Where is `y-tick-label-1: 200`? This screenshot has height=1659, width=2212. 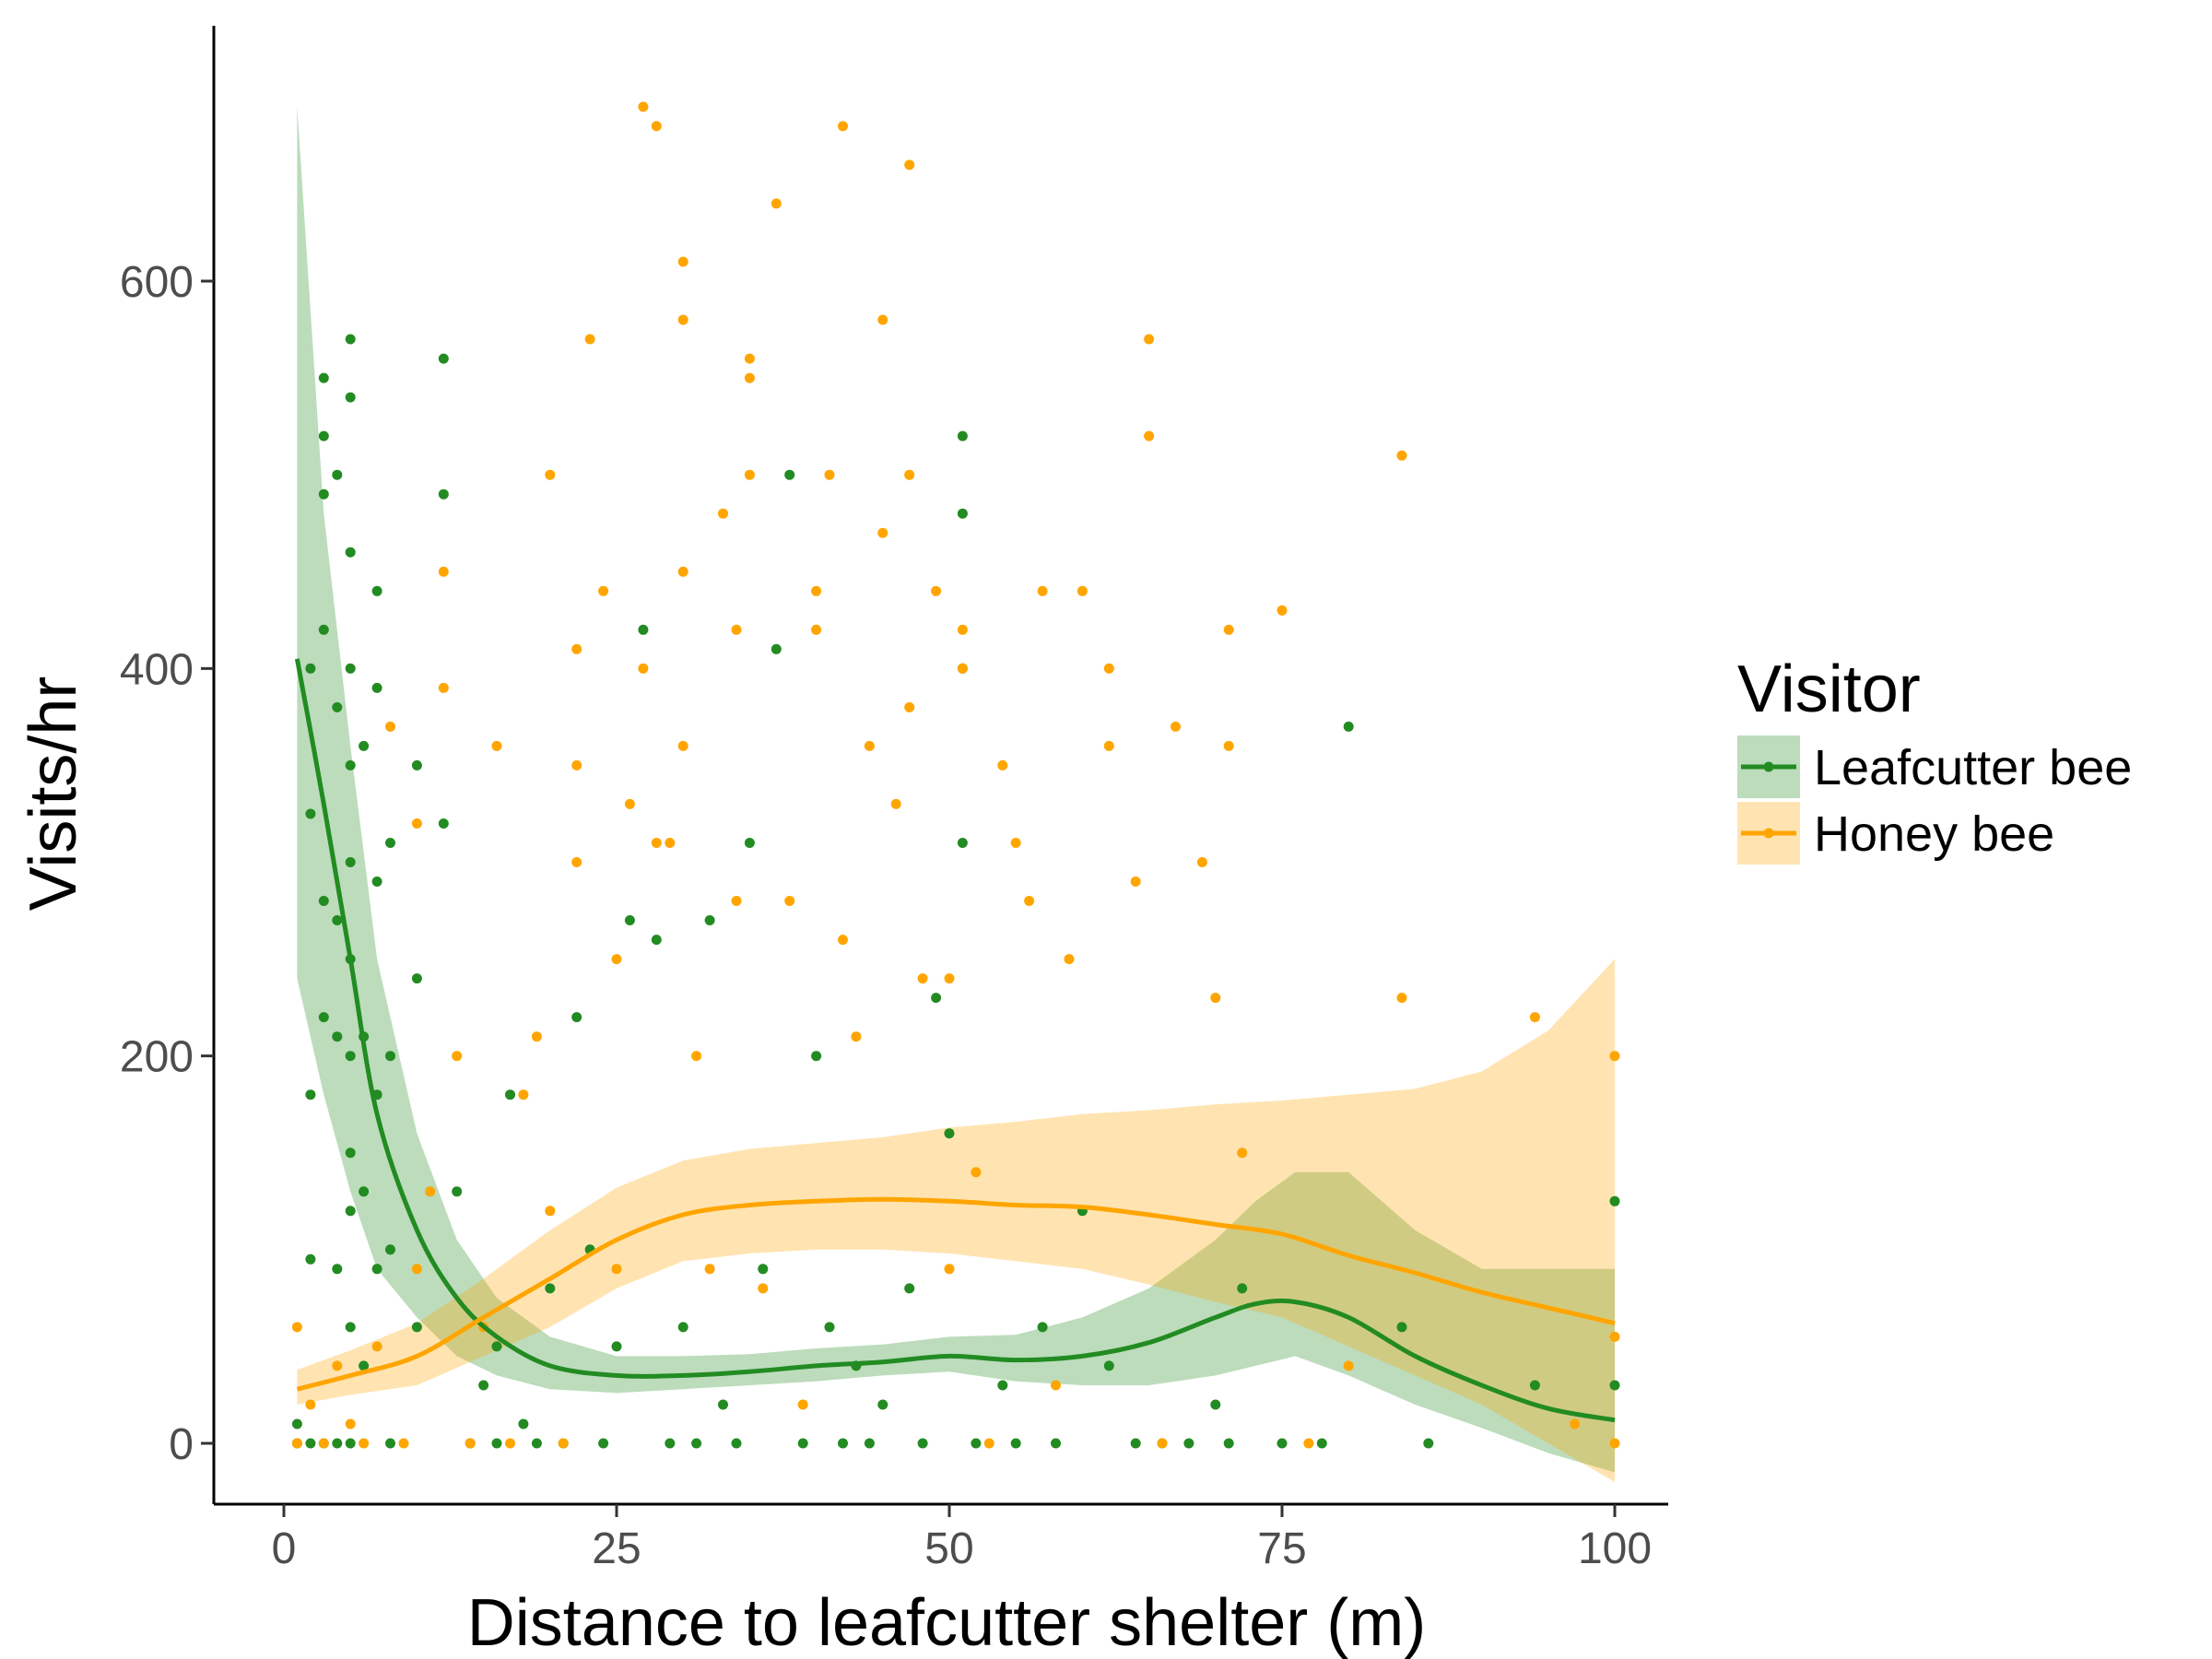
y-tick-label-1: 200 is located at coordinates (157, 1057).